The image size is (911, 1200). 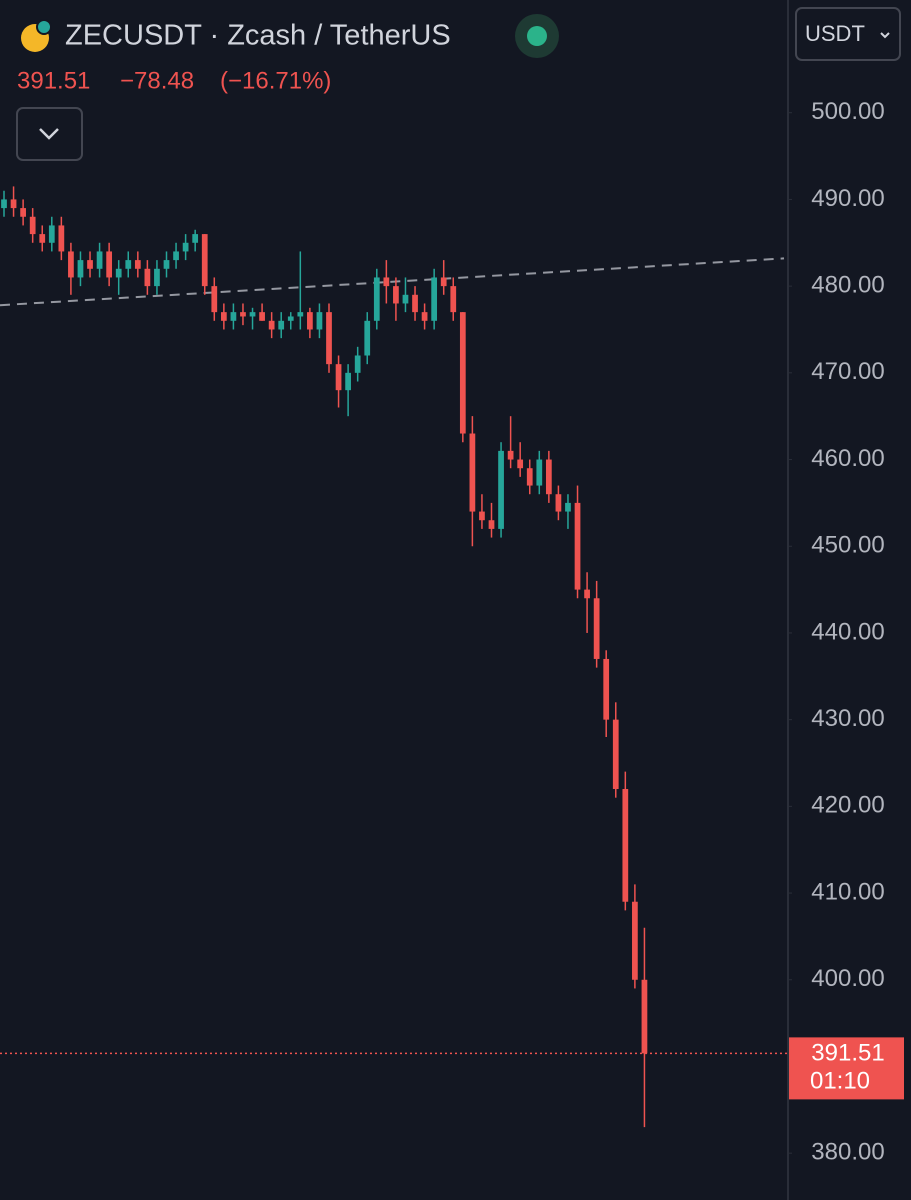 What do you see at coordinates (847, 718) in the screenshot?
I see `y-tick-label: 430.00` at bounding box center [847, 718].